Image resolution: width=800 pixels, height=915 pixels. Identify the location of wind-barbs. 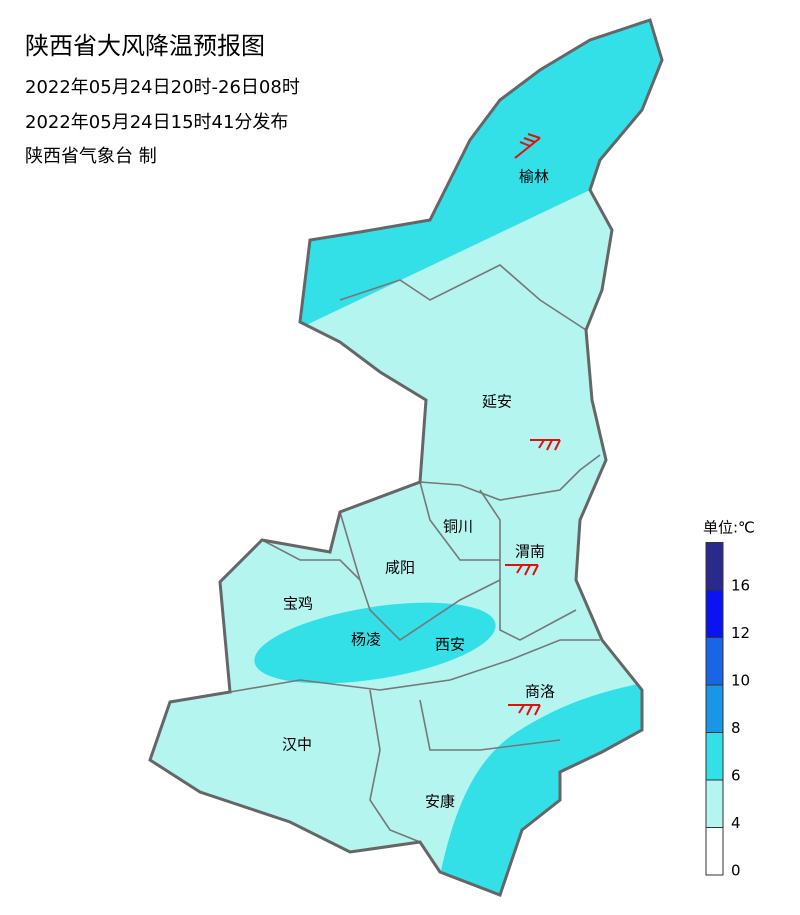
(533, 424).